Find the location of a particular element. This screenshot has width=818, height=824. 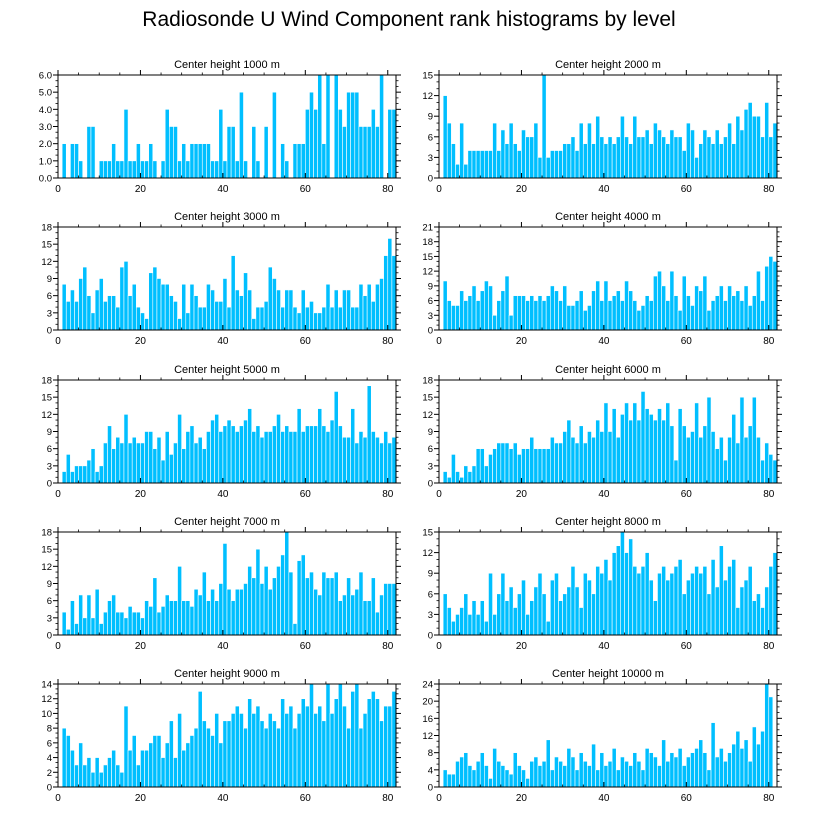

panel-title: Center height 5000 m is located at coordinates (227, 370).